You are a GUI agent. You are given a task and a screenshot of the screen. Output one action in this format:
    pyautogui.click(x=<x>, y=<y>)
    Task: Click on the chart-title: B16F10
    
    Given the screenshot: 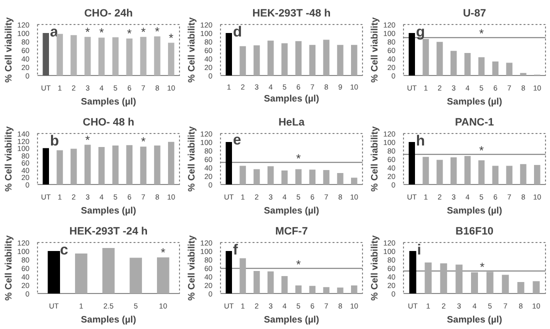 What is the action you would take?
    pyautogui.click(x=475, y=232)
    